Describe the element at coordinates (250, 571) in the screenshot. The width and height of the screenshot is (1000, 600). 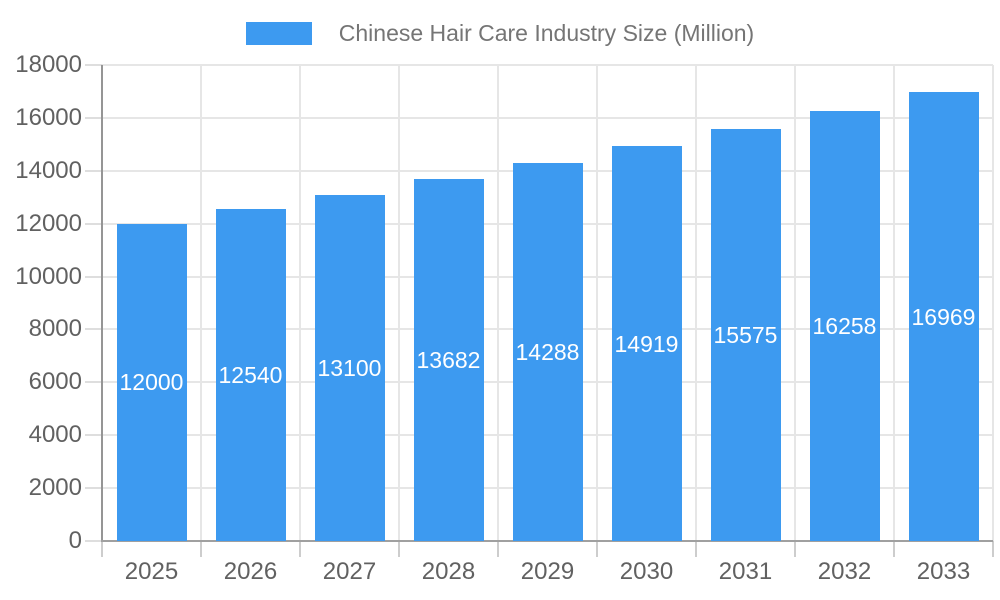
I see `x-axis-category-label: 2026` at that location.